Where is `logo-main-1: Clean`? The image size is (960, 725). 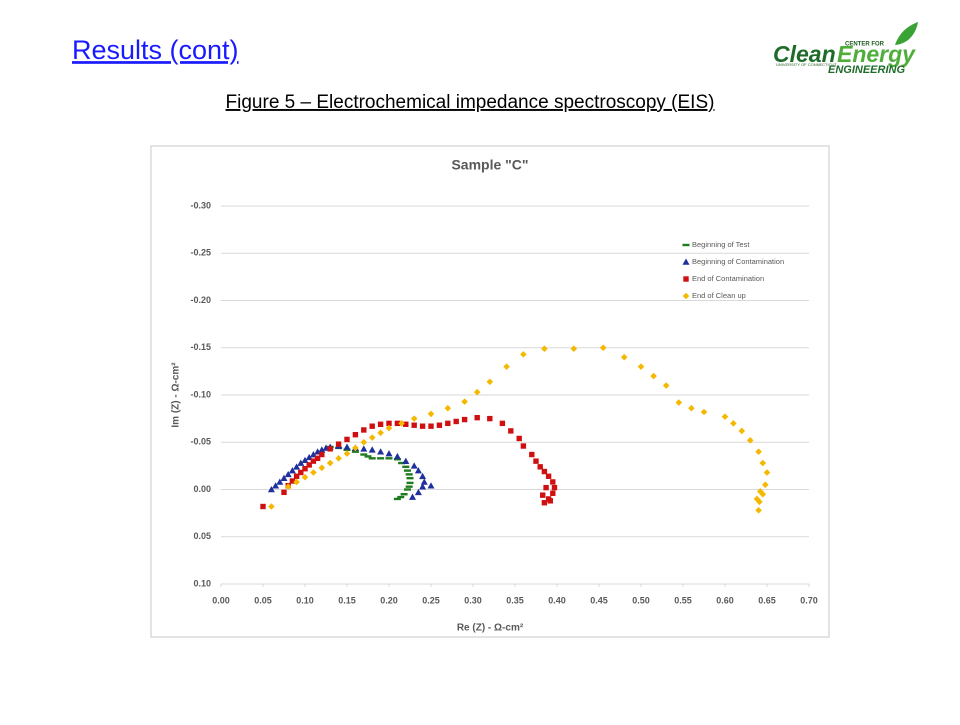 logo-main-1: Clean is located at coordinates (804, 54).